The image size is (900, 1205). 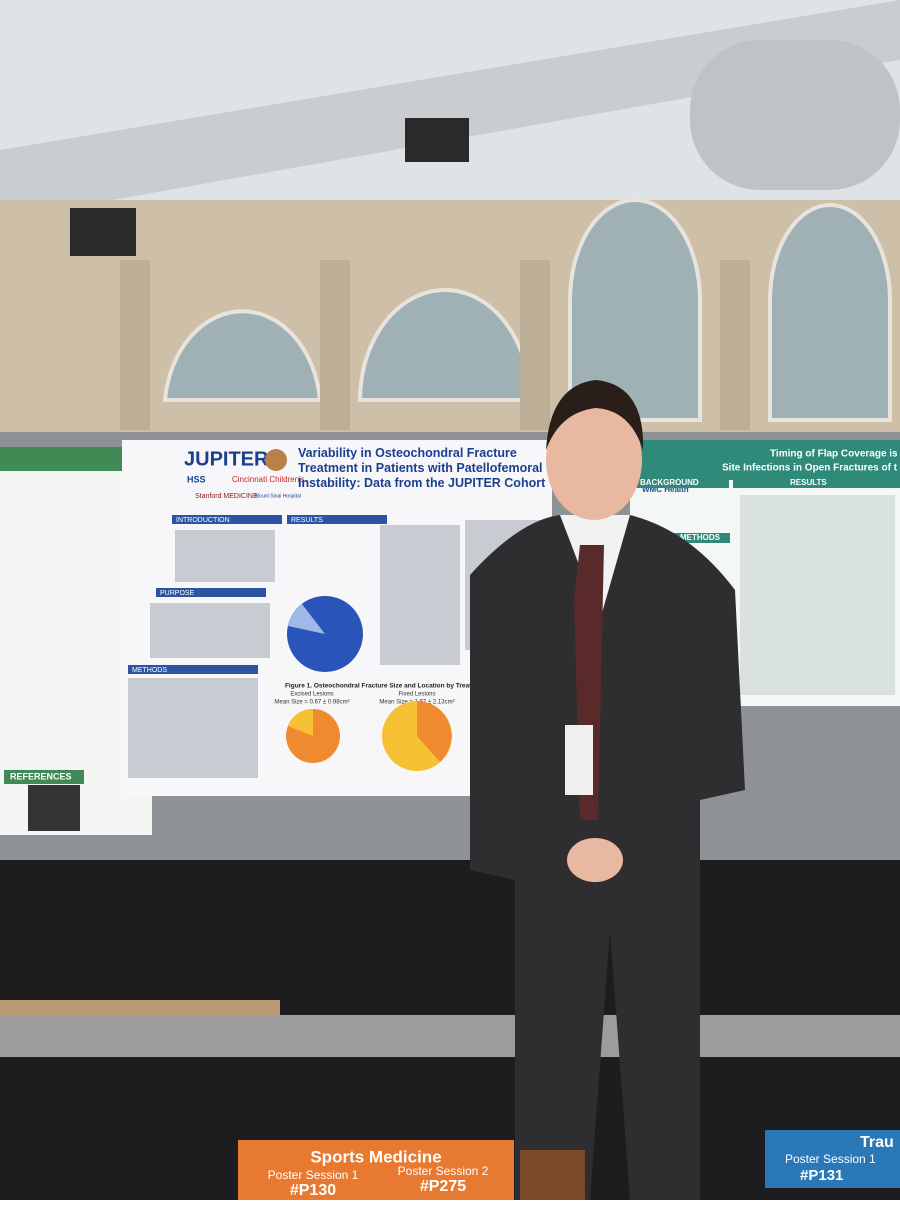 What do you see at coordinates (821, 1175) in the screenshot?
I see `sign-code: #P131` at bounding box center [821, 1175].